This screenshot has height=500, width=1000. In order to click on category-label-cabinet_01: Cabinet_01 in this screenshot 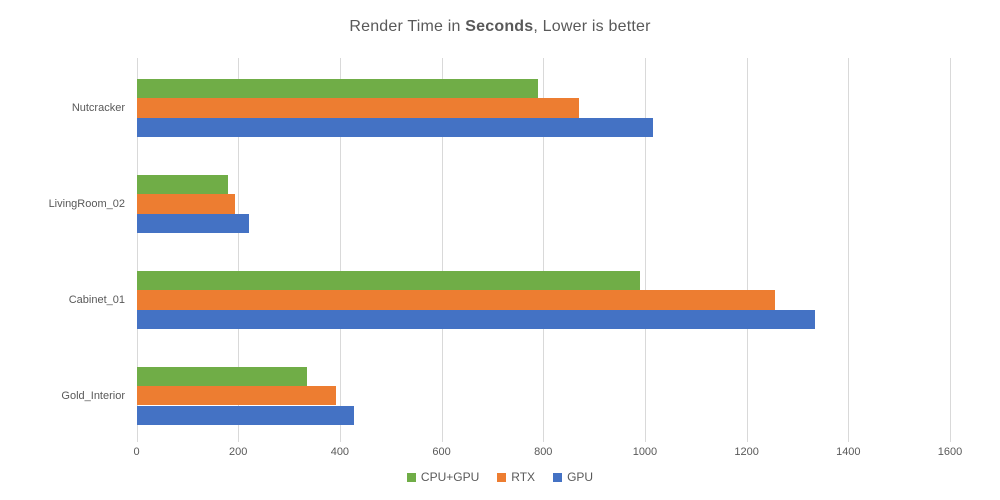, I will do `click(96, 299)`.